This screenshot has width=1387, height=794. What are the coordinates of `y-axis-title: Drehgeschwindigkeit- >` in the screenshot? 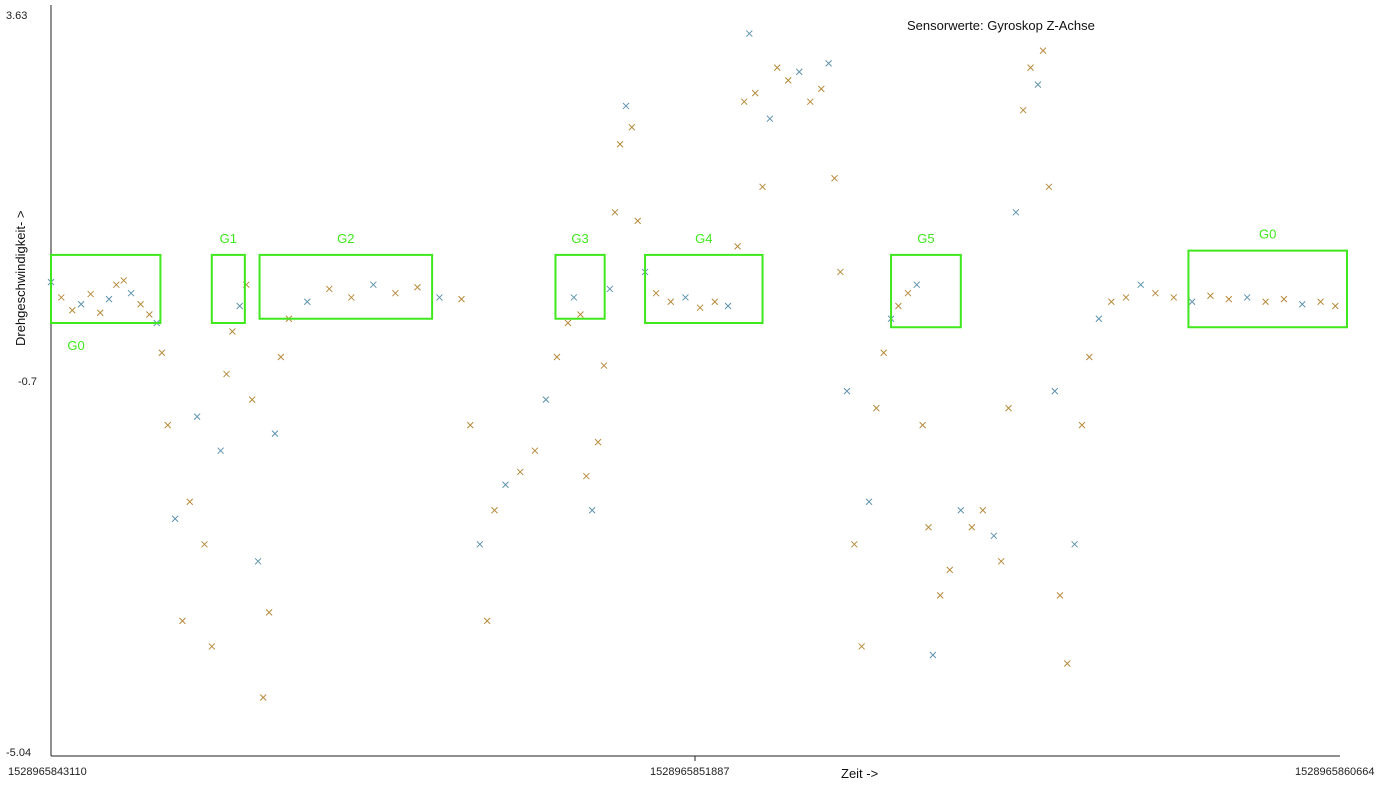 It's located at (20, 278).